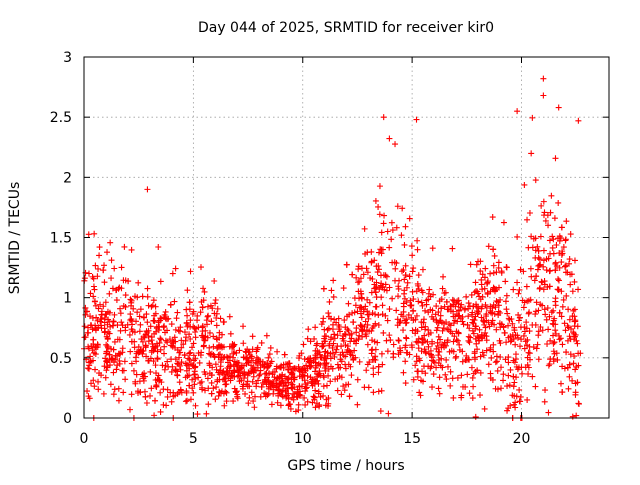 This screenshot has height=485, width=640. I want to click on x-tick-label: 20, so click(522, 439).